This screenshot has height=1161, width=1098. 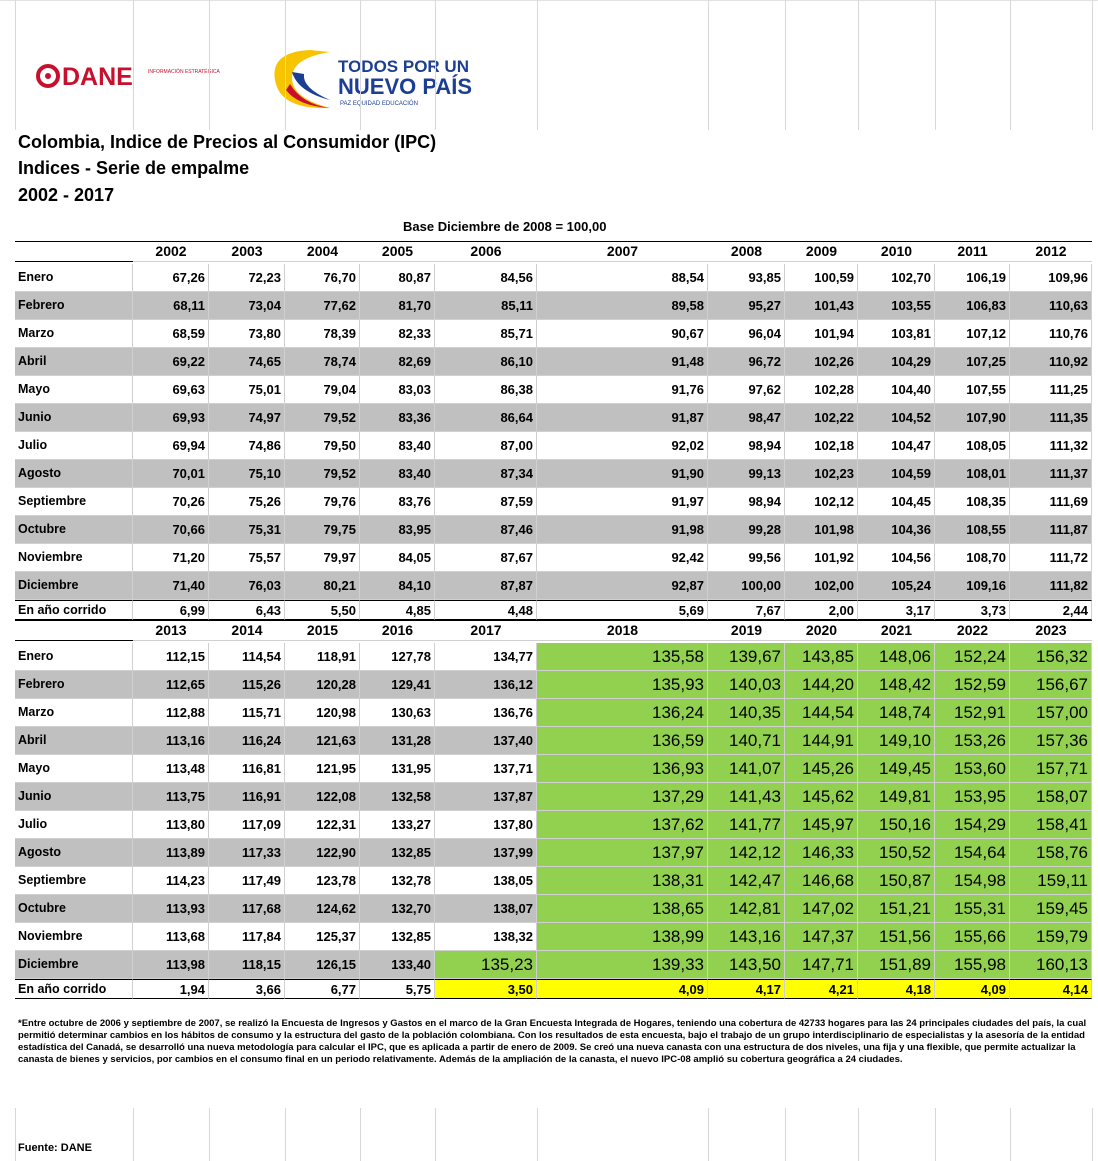 I want to click on value-cell: 152,91, so click(x=972, y=713).